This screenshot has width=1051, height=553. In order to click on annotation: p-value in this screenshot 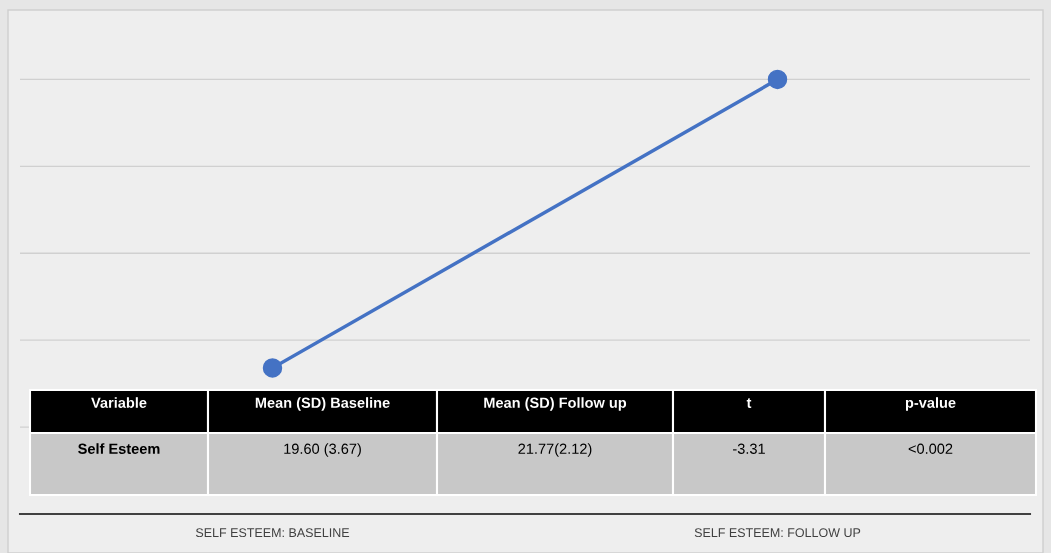, I will do `click(930, 404)`.